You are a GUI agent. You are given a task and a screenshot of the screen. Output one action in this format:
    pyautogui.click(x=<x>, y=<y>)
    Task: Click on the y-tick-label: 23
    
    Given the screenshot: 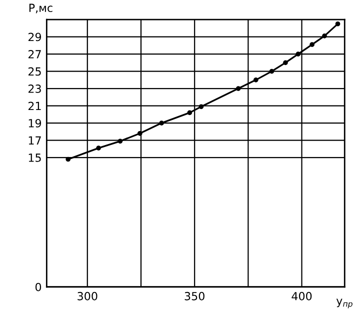 What is the action you would take?
    pyautogui.click(x=34, y=88)
    